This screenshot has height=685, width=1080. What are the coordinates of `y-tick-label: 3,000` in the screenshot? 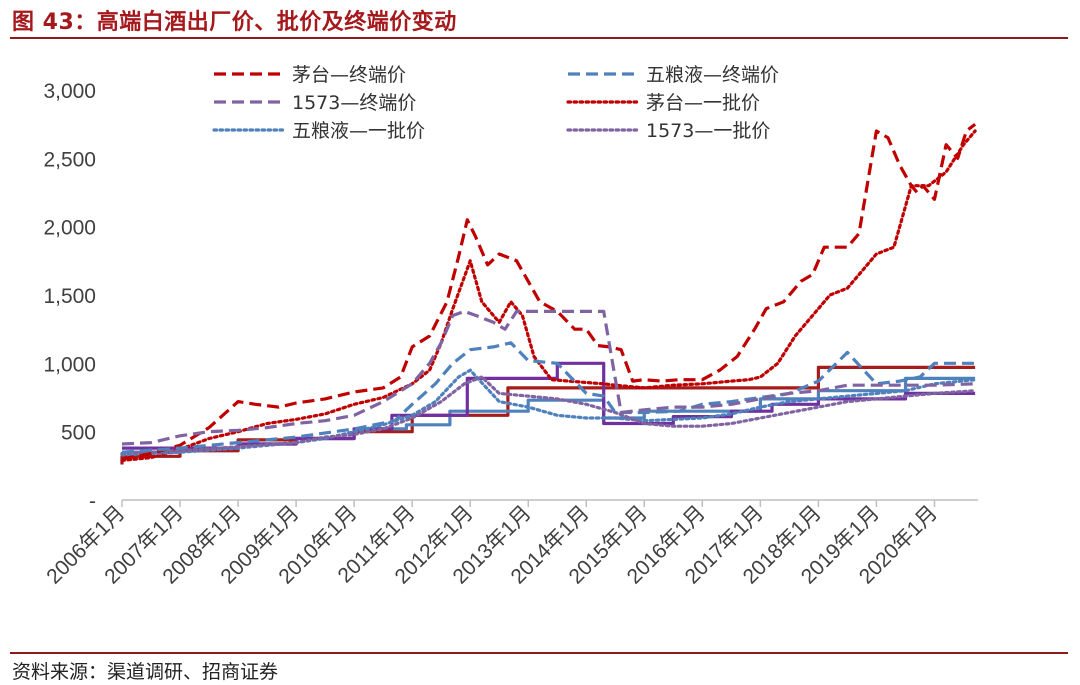 It's located at (69, 91).